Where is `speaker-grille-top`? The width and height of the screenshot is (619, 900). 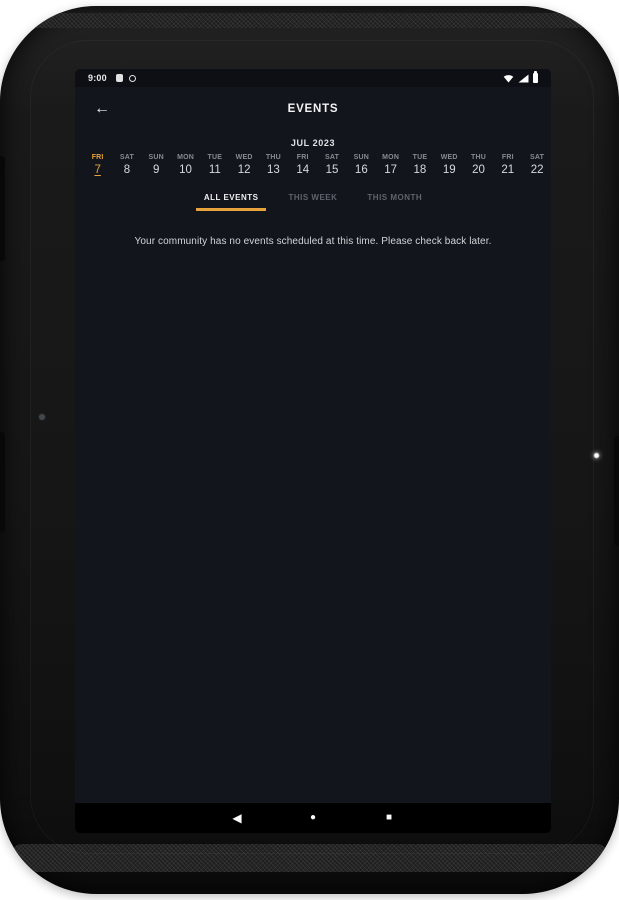
speaker-grille-top is located at coordinates (309, 20).